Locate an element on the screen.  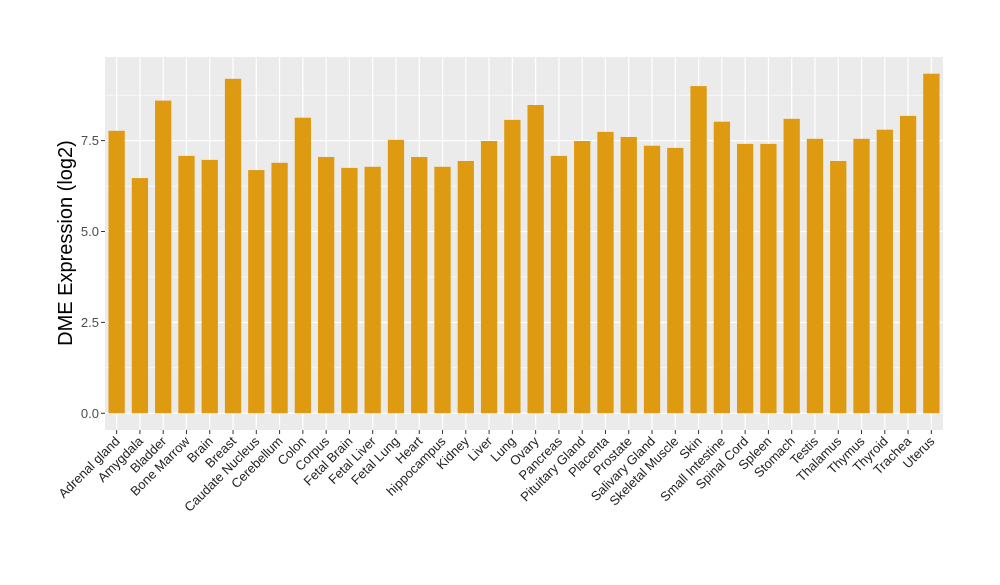
bar-placenta is located at coordinates (605, 272).